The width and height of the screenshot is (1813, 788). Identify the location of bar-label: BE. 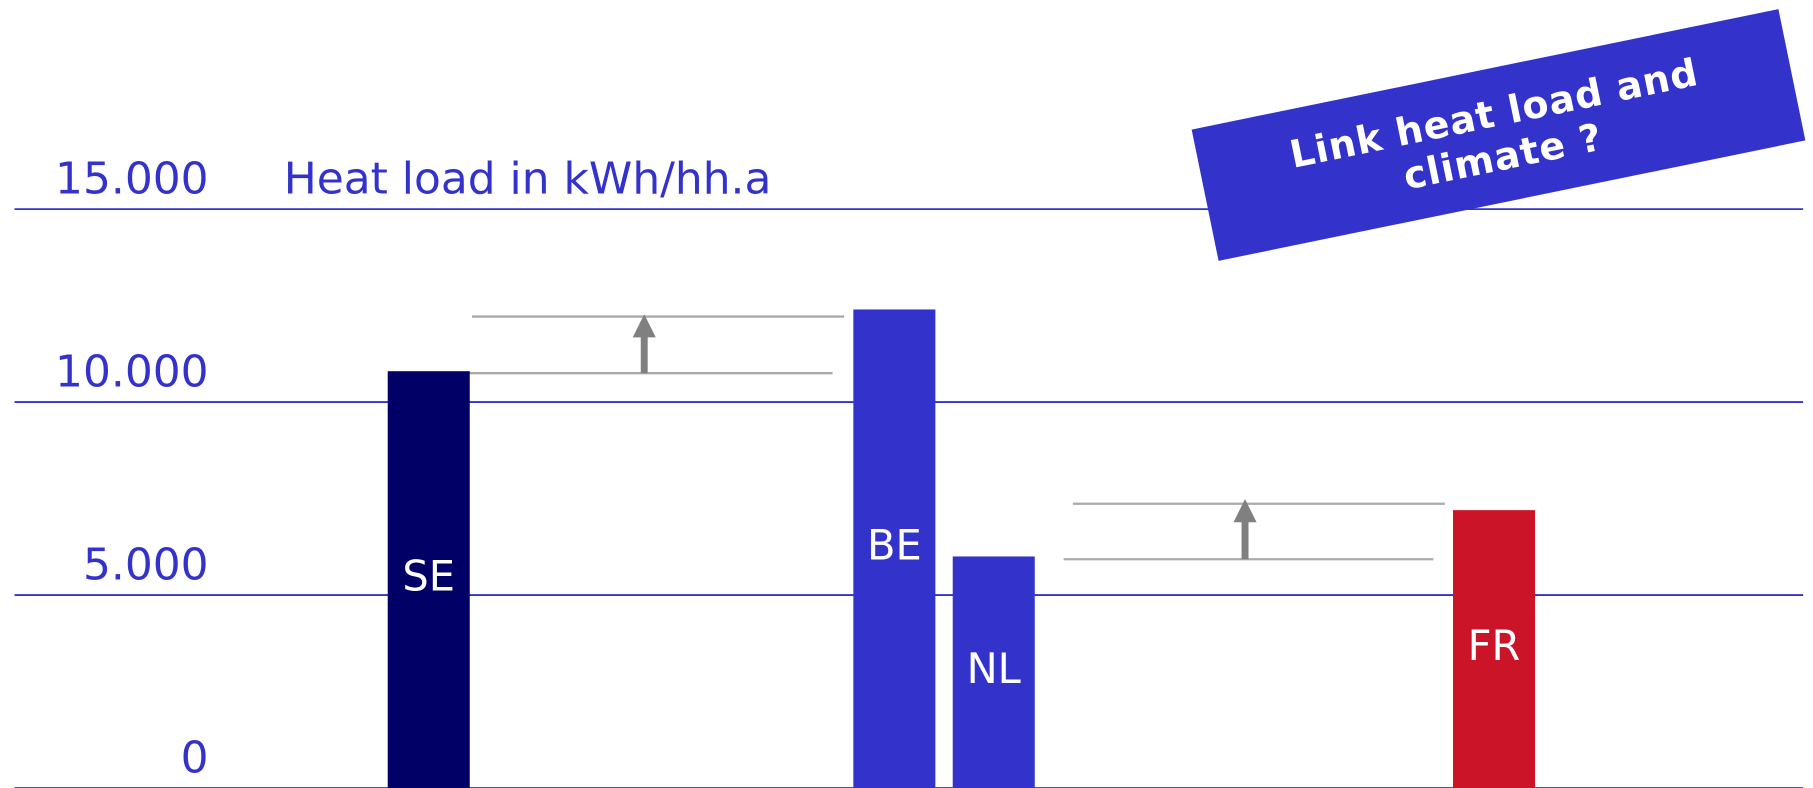
(894, 545).